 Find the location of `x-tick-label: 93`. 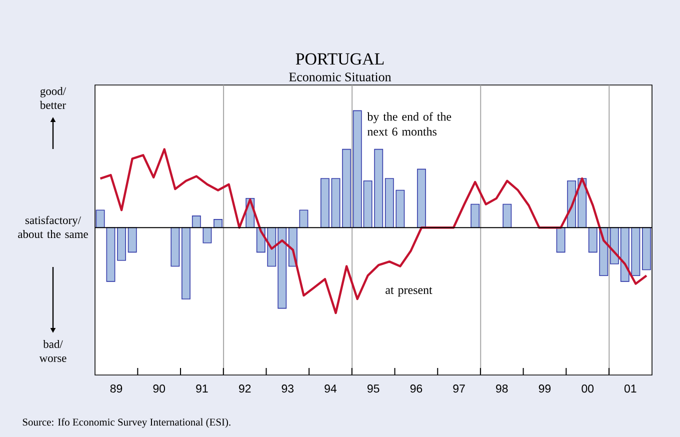

x-tick-label: 93 is located at coordinates (288, 388).